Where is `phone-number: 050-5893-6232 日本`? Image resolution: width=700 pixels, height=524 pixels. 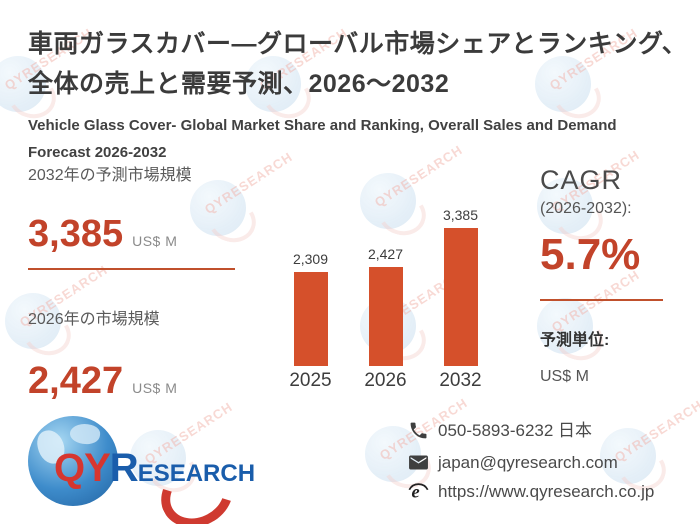
phone-number: 050-5893-6232 日本 is located at coordinates (515, 430).